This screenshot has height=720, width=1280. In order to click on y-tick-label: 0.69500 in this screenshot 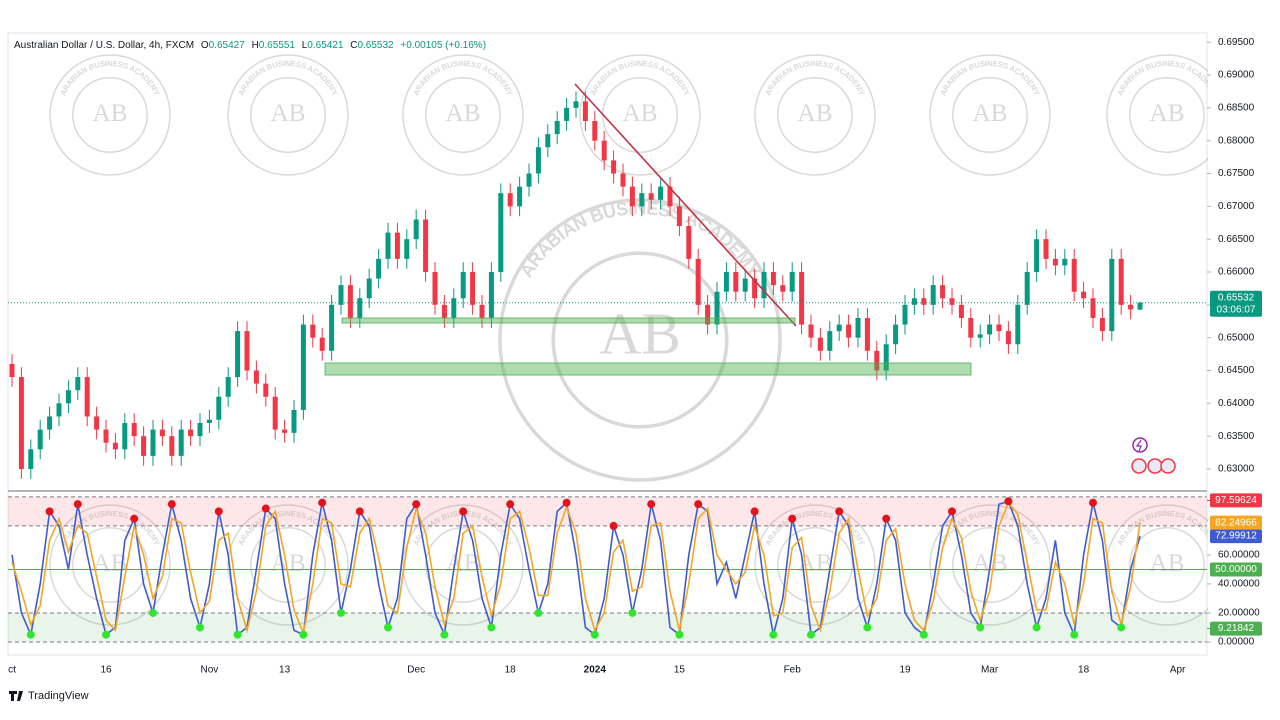, I will do `click(1236, 42)`.